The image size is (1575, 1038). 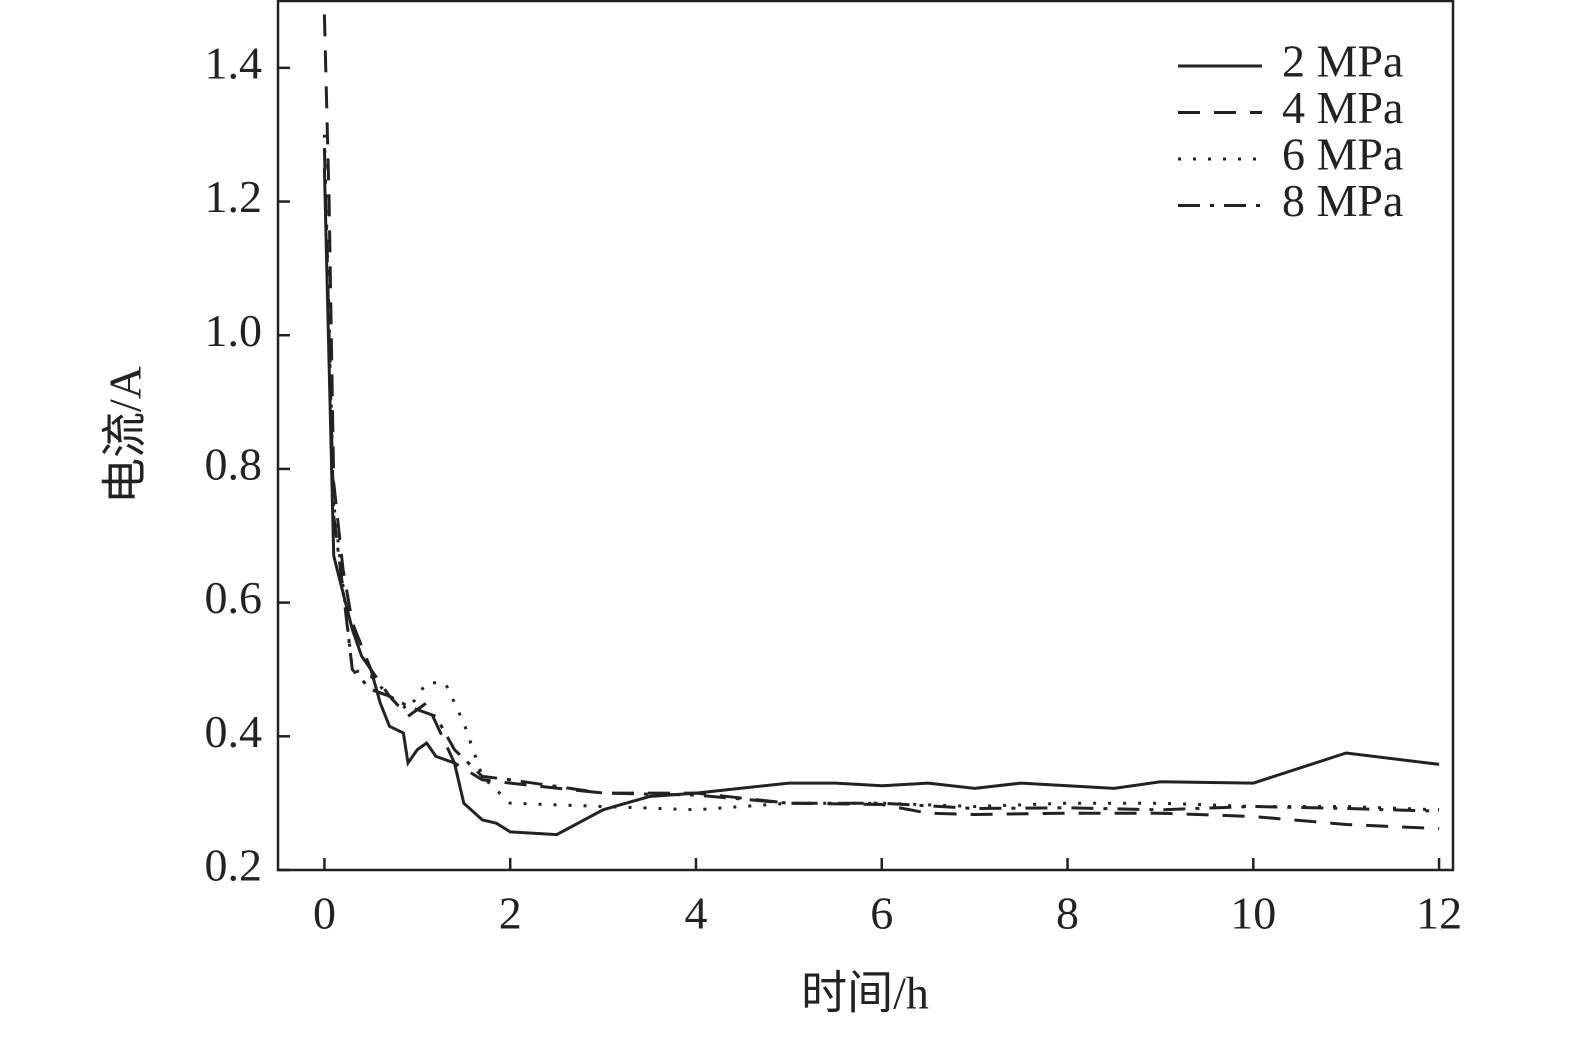 I want to click on x-tick-label: 2, so click(x=510, y=913).